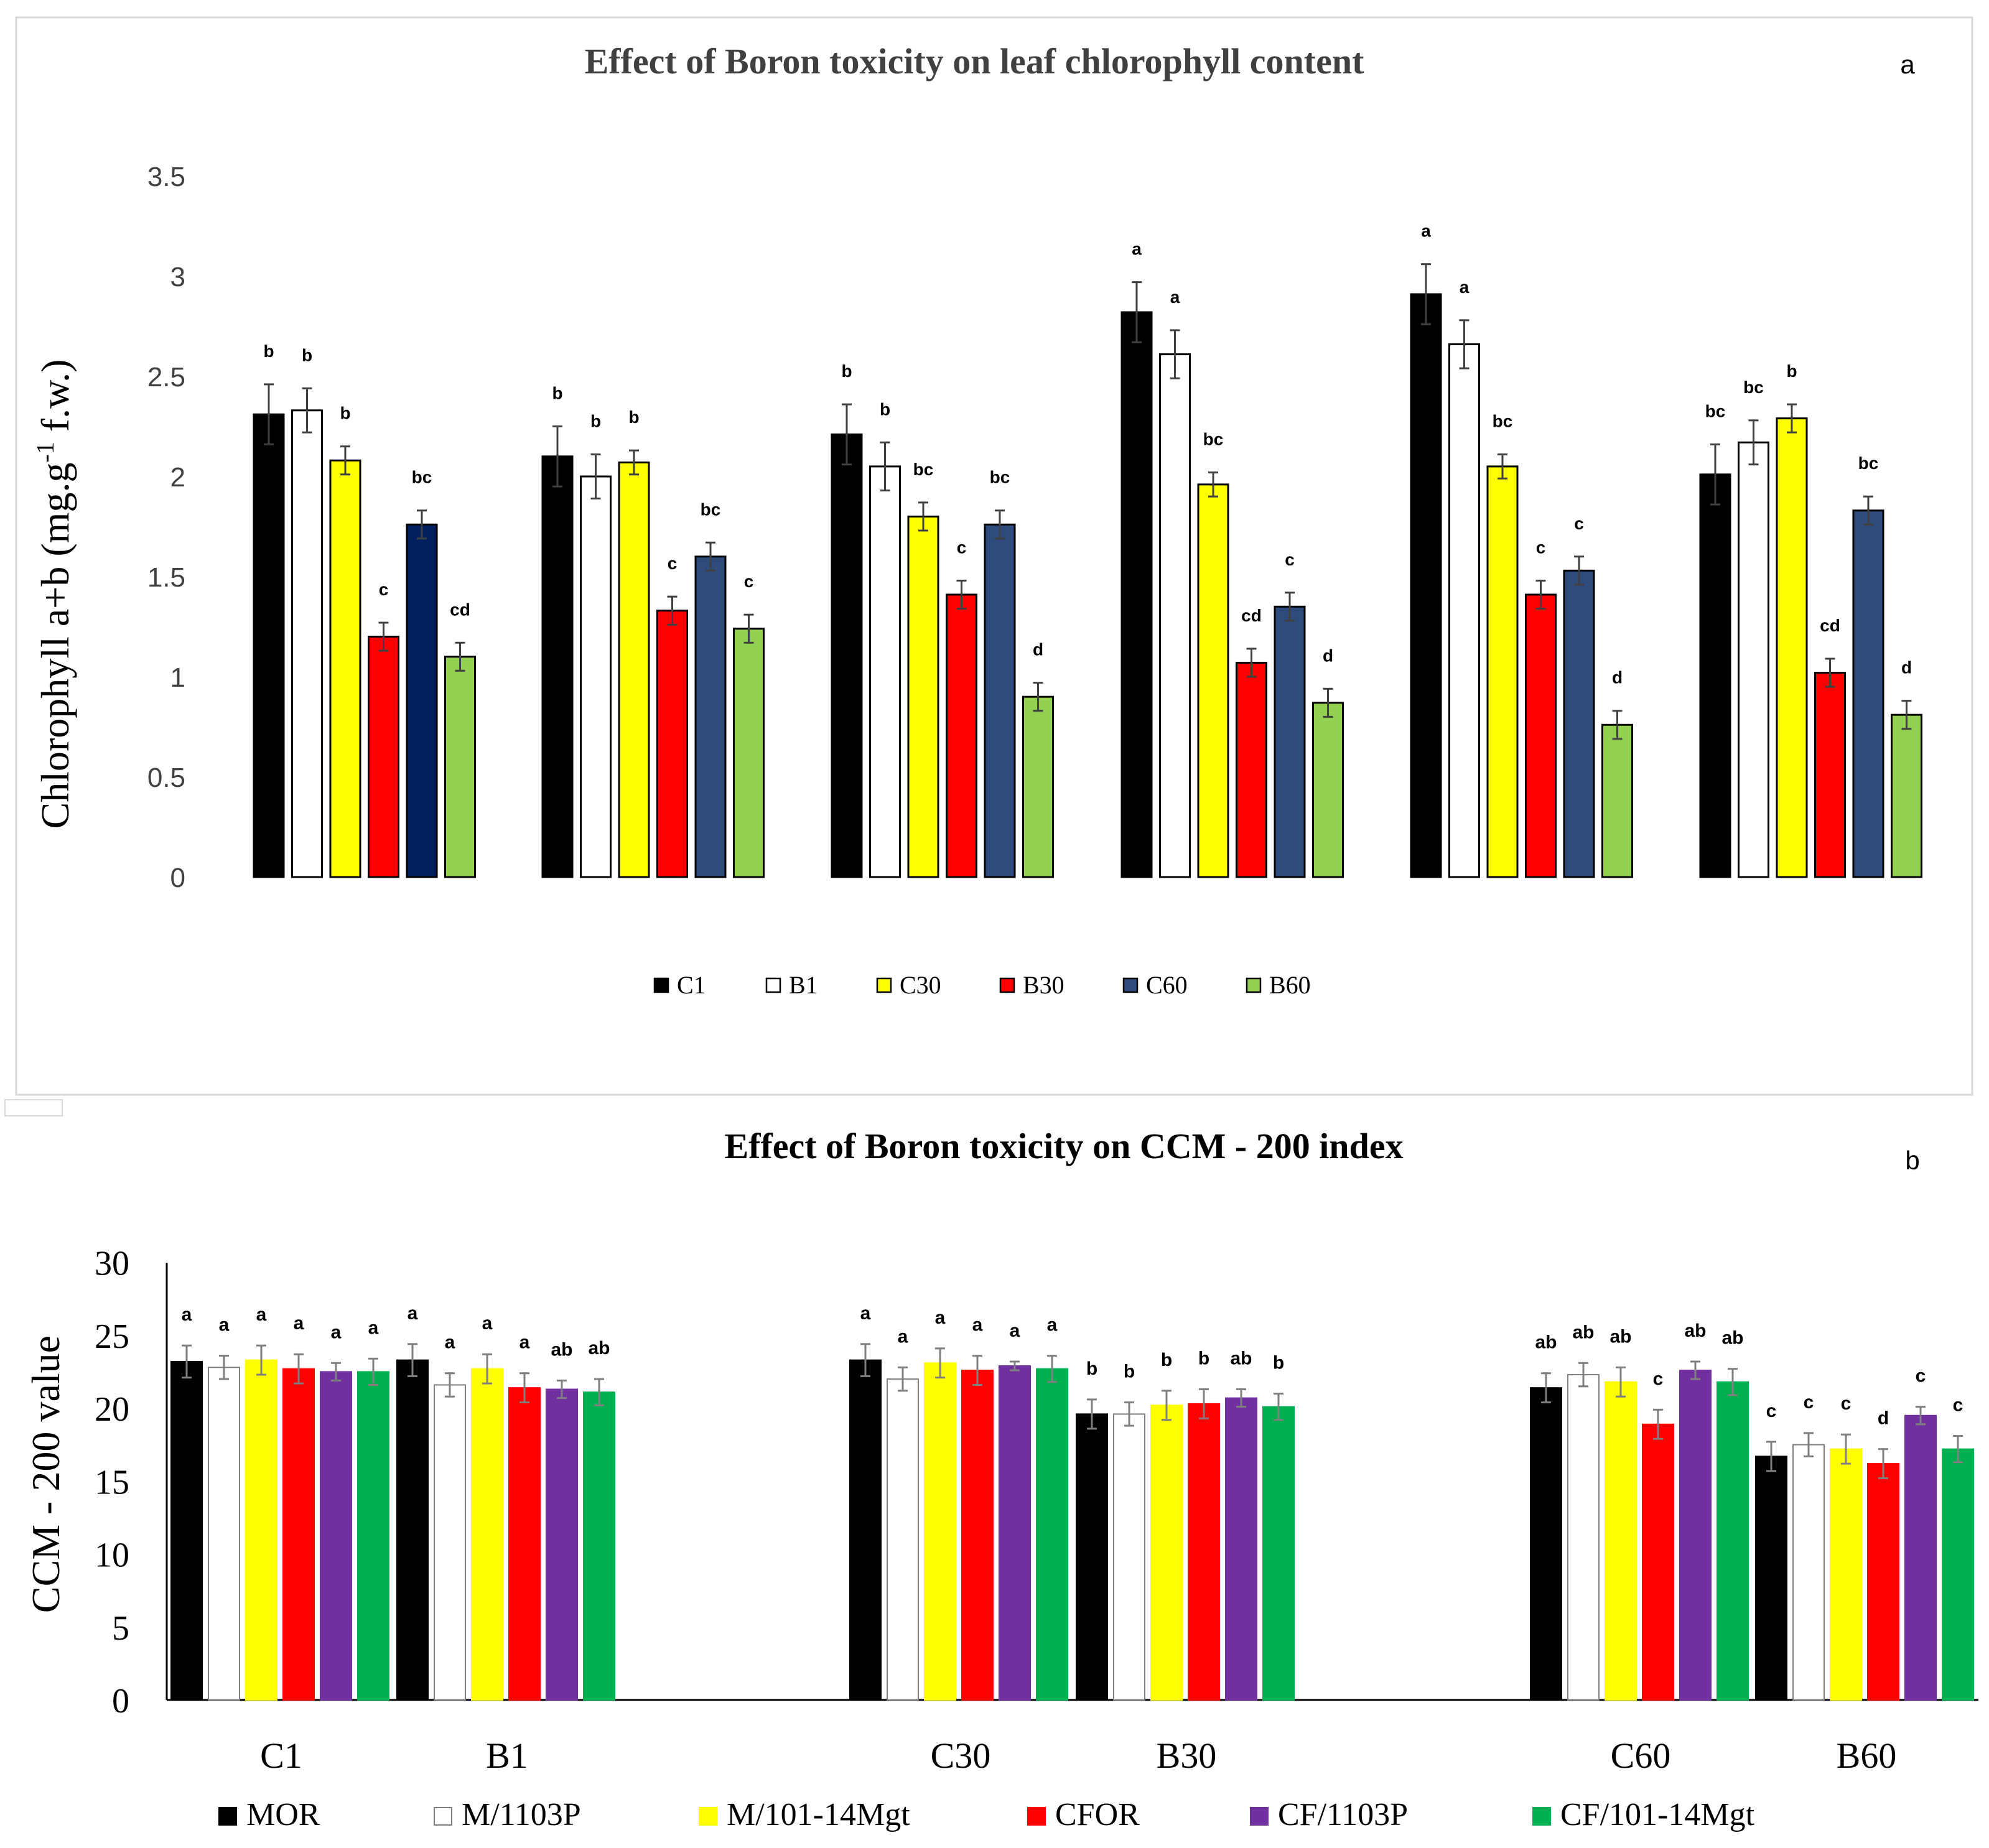  Describe the element at coordinates (46, 1474) in the screenshot. I see `panel-b-y-axis-label: CCM - 200 value` at that location.